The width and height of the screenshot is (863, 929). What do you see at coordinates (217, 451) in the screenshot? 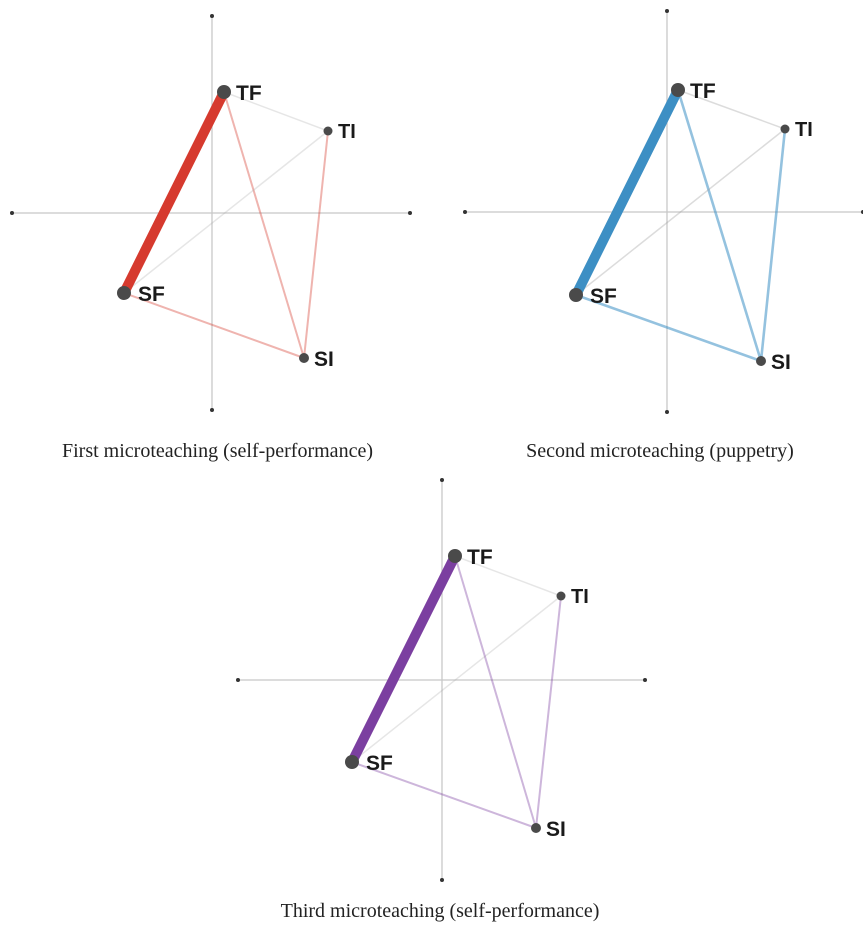
I see `caption-first: First microteaching (self-performance)` at bounding box center [217, 451].